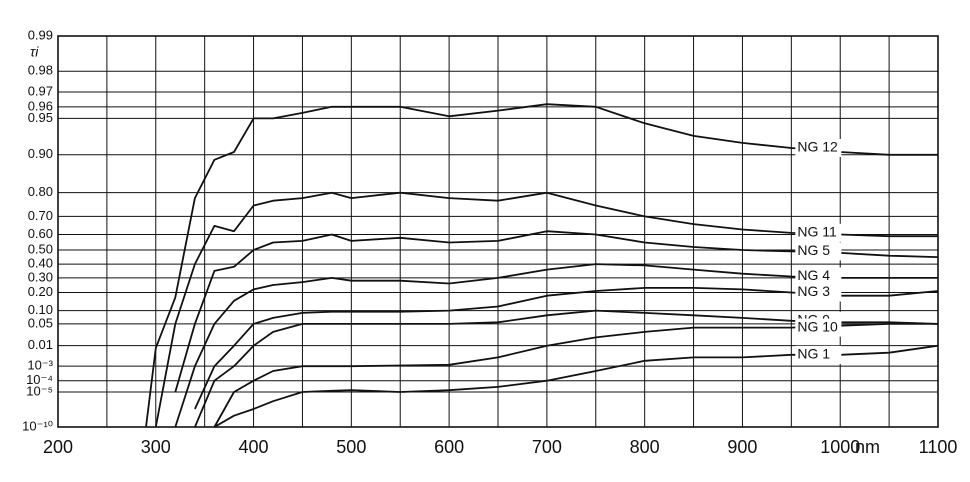 This screenshot has height=482, width=970. I want to click on y-tick-label: 0.99, so click(40, 34).